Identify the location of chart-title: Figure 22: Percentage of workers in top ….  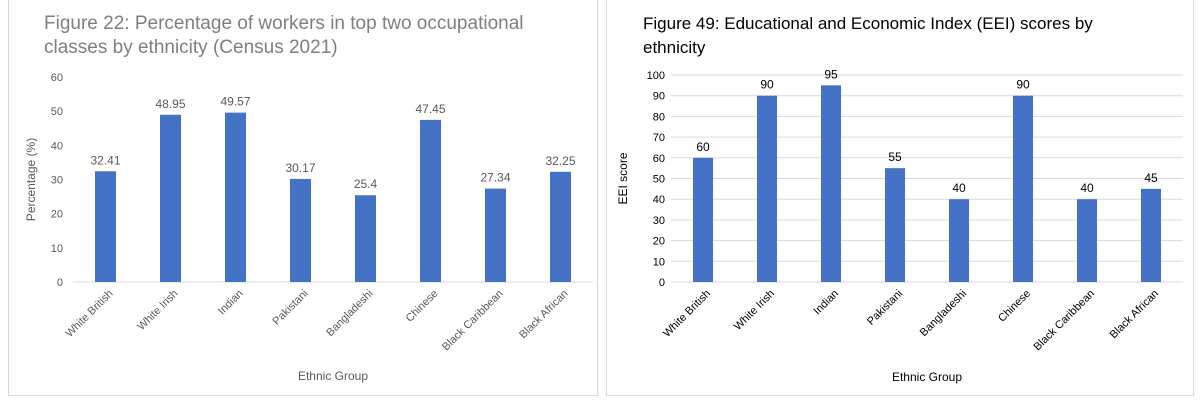
(284, 35).